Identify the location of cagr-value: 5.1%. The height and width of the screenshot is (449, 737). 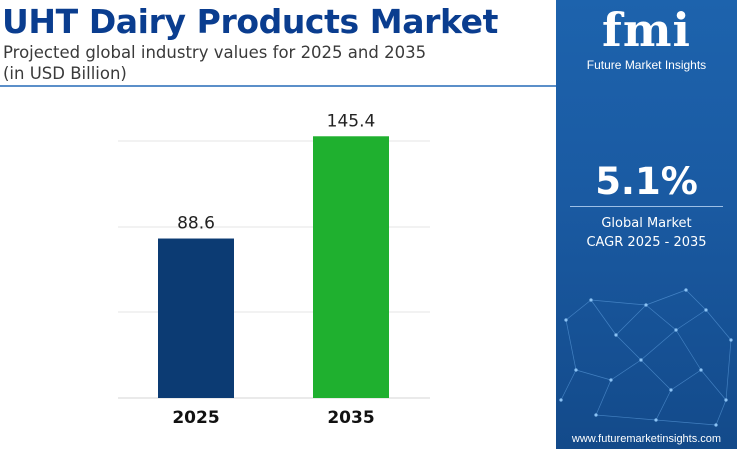
(646, 181).